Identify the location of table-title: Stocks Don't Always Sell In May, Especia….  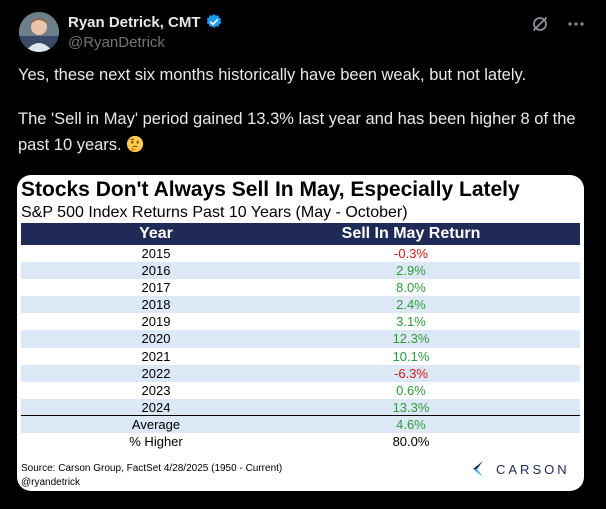
(270, 189).